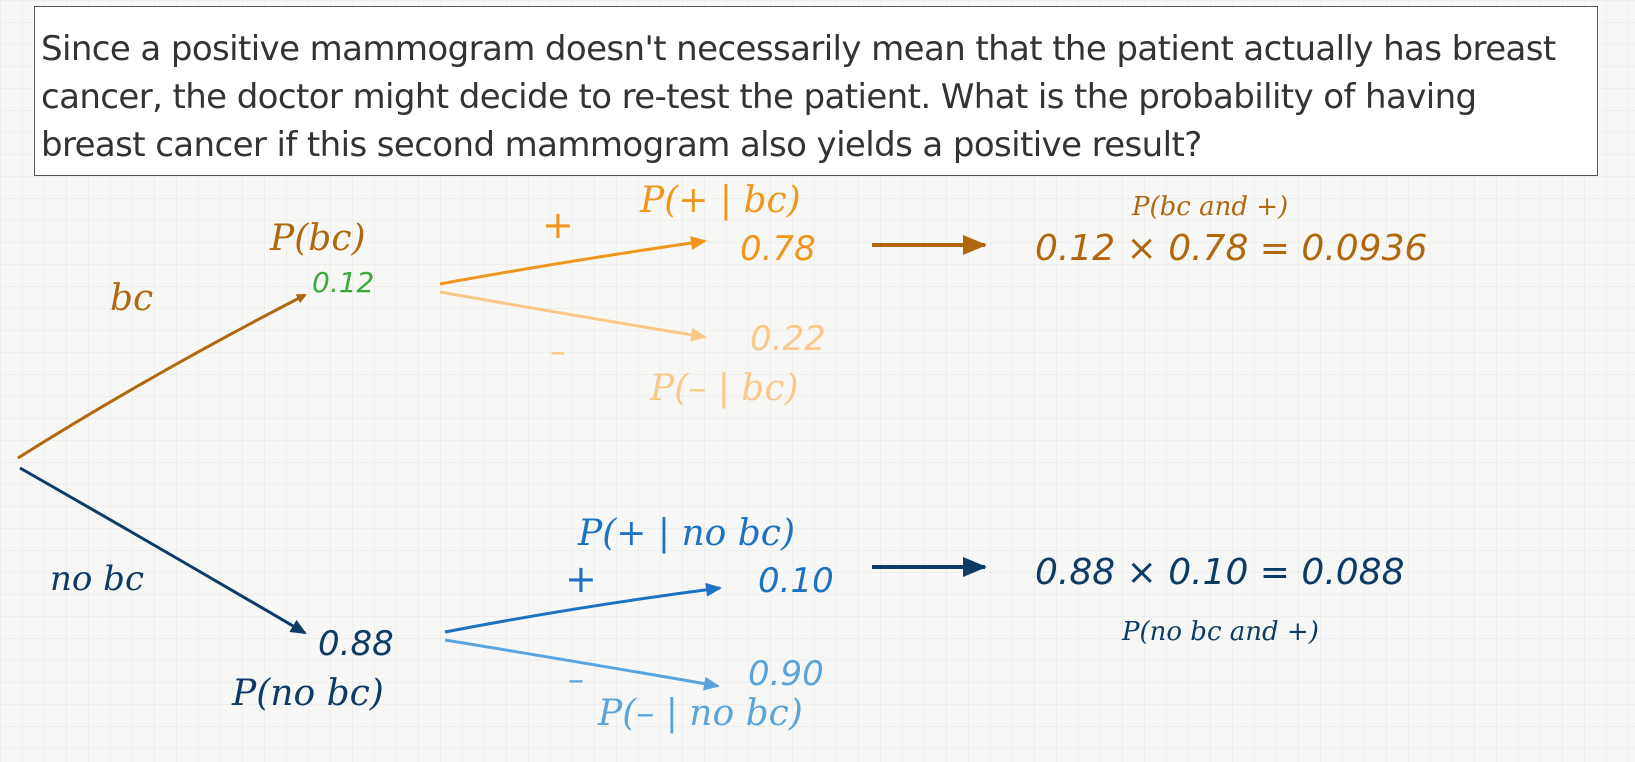  Describe the element at coordinates (786, 674) in the screenshot. I see `nobc-neg-prob: 0.90` at that location.